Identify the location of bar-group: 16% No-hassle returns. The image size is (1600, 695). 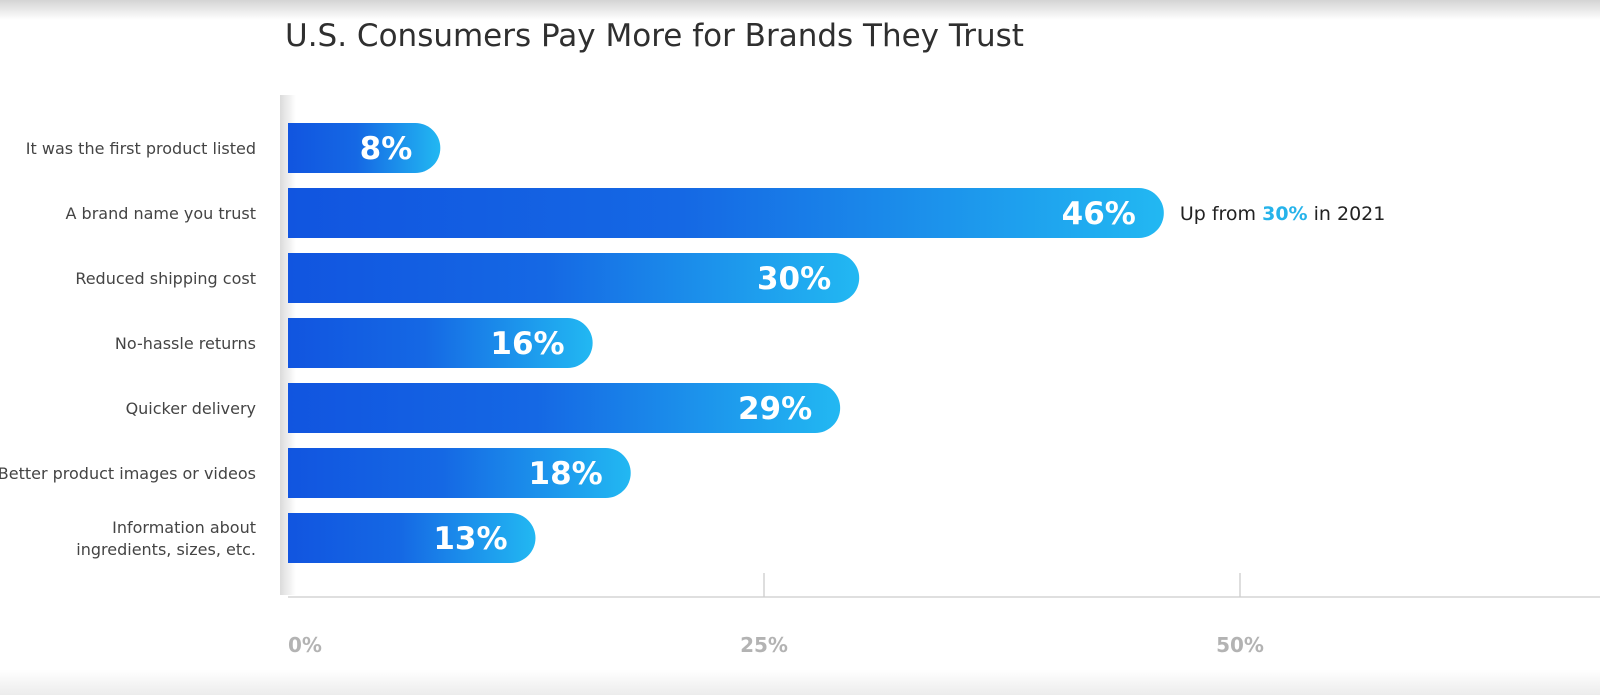
(354, 343).